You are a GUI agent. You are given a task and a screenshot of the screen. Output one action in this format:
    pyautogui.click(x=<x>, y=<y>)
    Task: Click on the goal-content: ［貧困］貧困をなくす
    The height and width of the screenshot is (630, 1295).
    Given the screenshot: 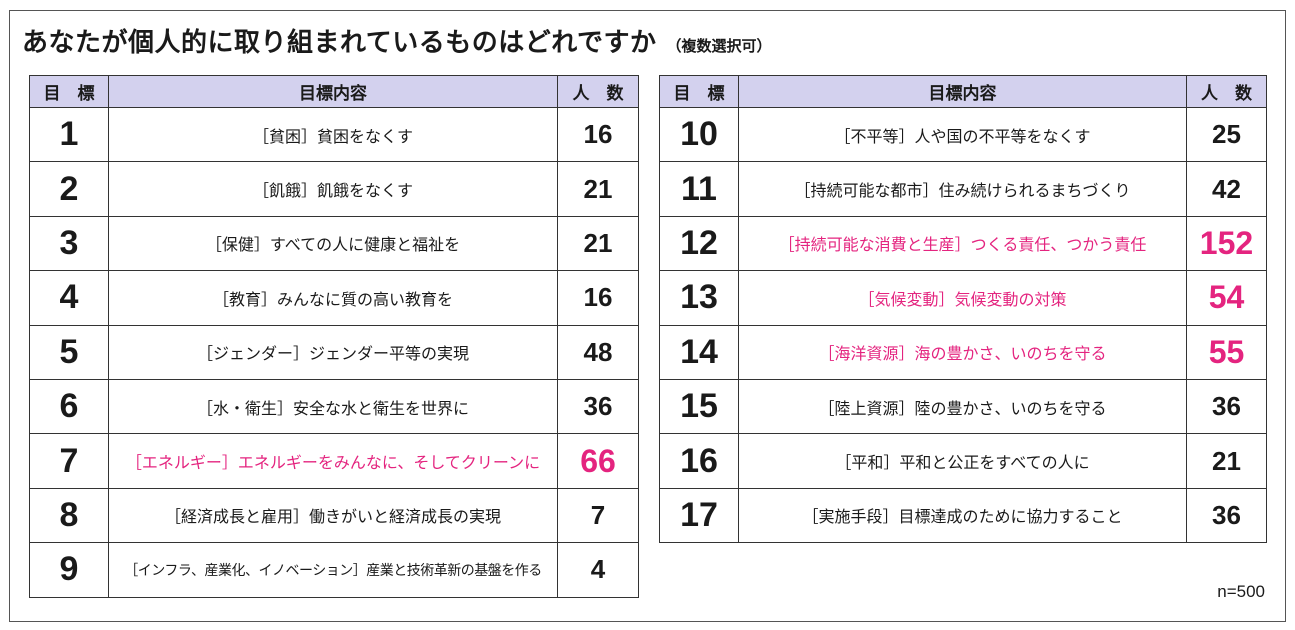 What is the action you would take?
    pyautogui.click(x=333, y=134)
    